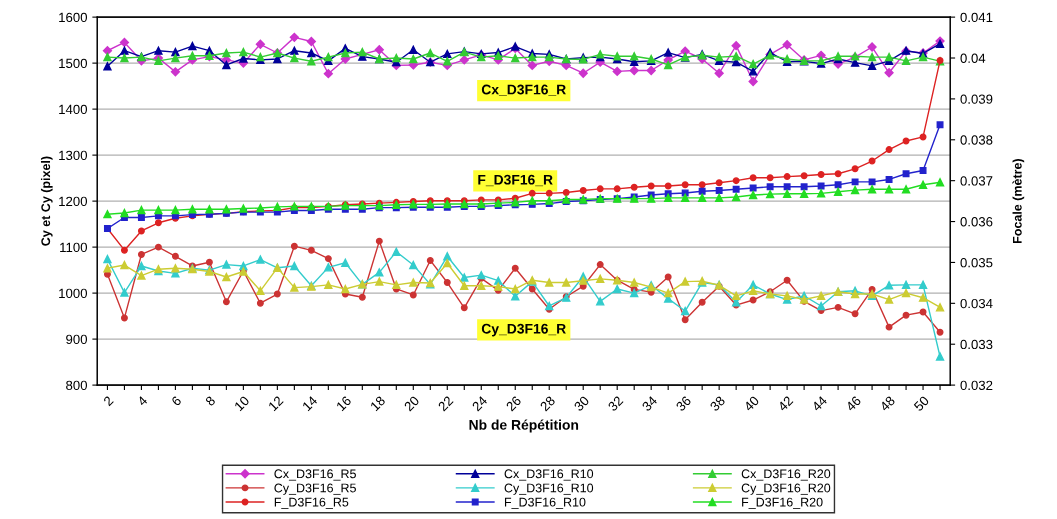 The height and width of the screenshot is (519, 1057). I want to click on x-tick-label: 32, so click(615, 403).